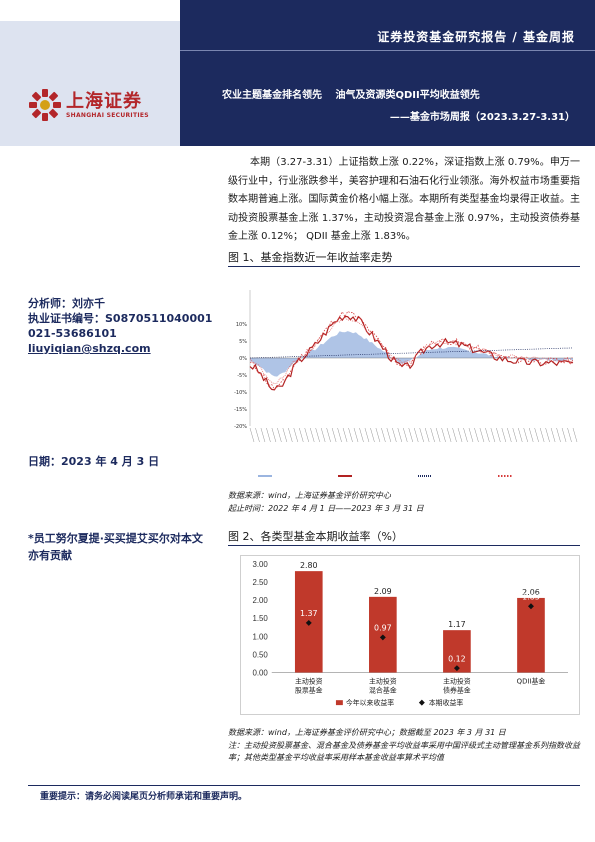 The image size is (595, 842). I want to click on figure2-ytick: 1.00, so click(260, 636).